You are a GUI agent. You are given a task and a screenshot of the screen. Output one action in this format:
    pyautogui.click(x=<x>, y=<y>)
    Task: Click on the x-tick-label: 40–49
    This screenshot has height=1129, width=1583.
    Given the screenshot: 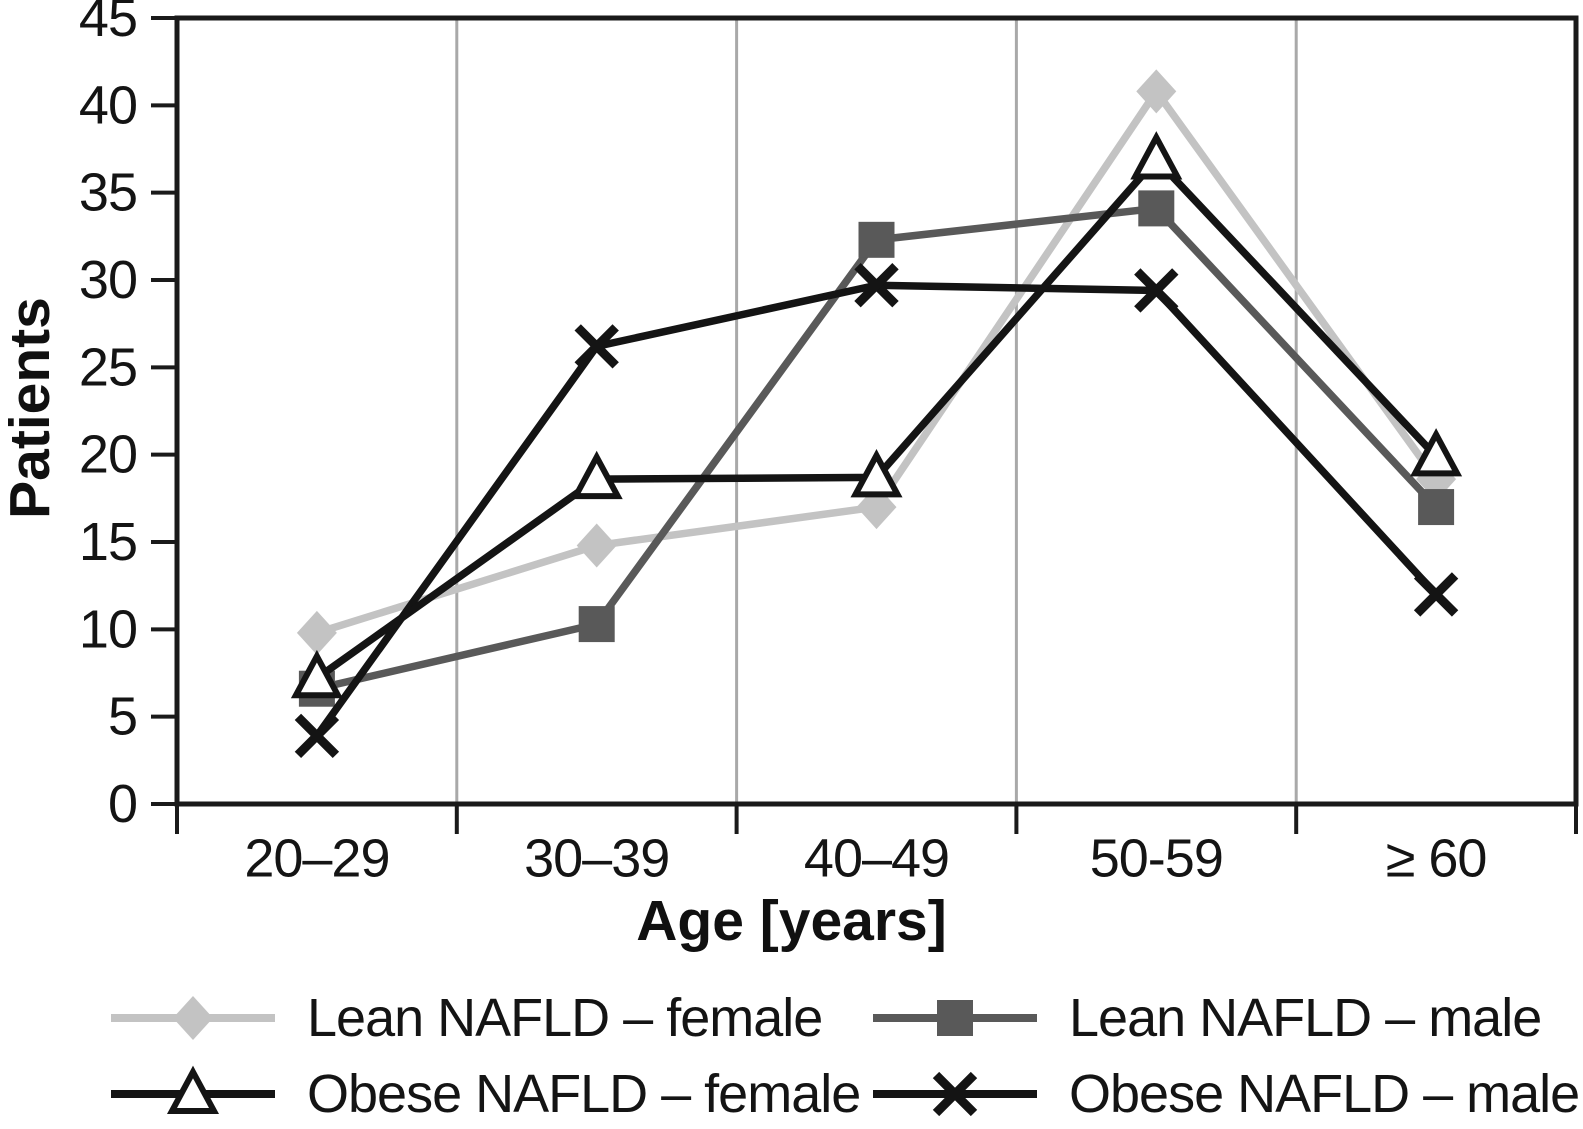 What is the action you would take?
    pyautogui.click(x=876, y=858)
    